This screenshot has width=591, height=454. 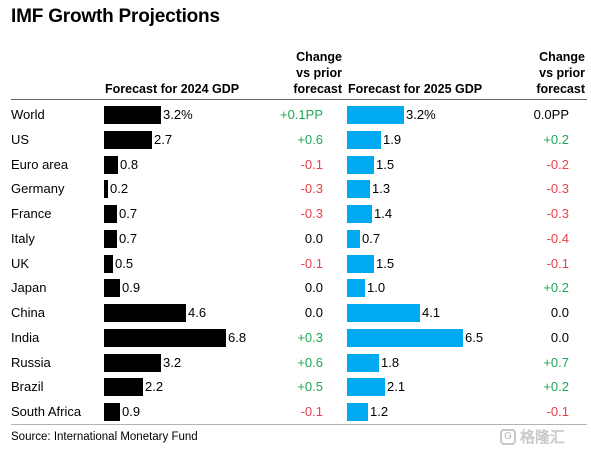 I want to click on bar-2025-china, so click(x=383, y=313).